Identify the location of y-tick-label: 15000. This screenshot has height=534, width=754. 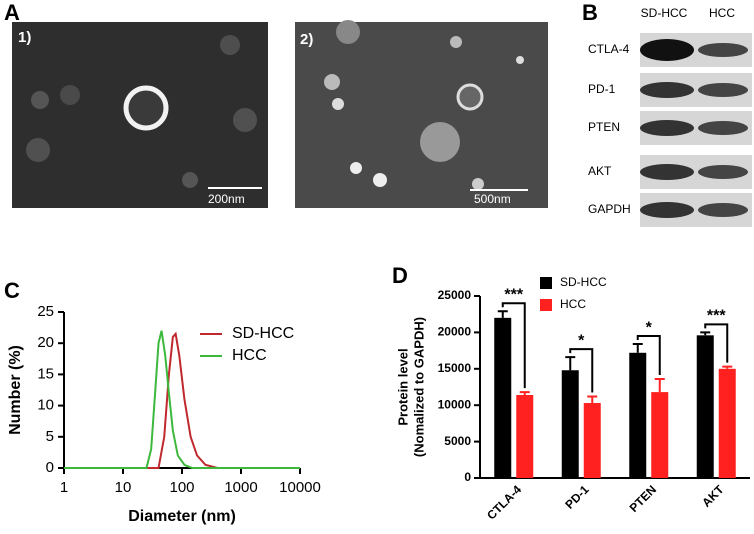
(455, 368).